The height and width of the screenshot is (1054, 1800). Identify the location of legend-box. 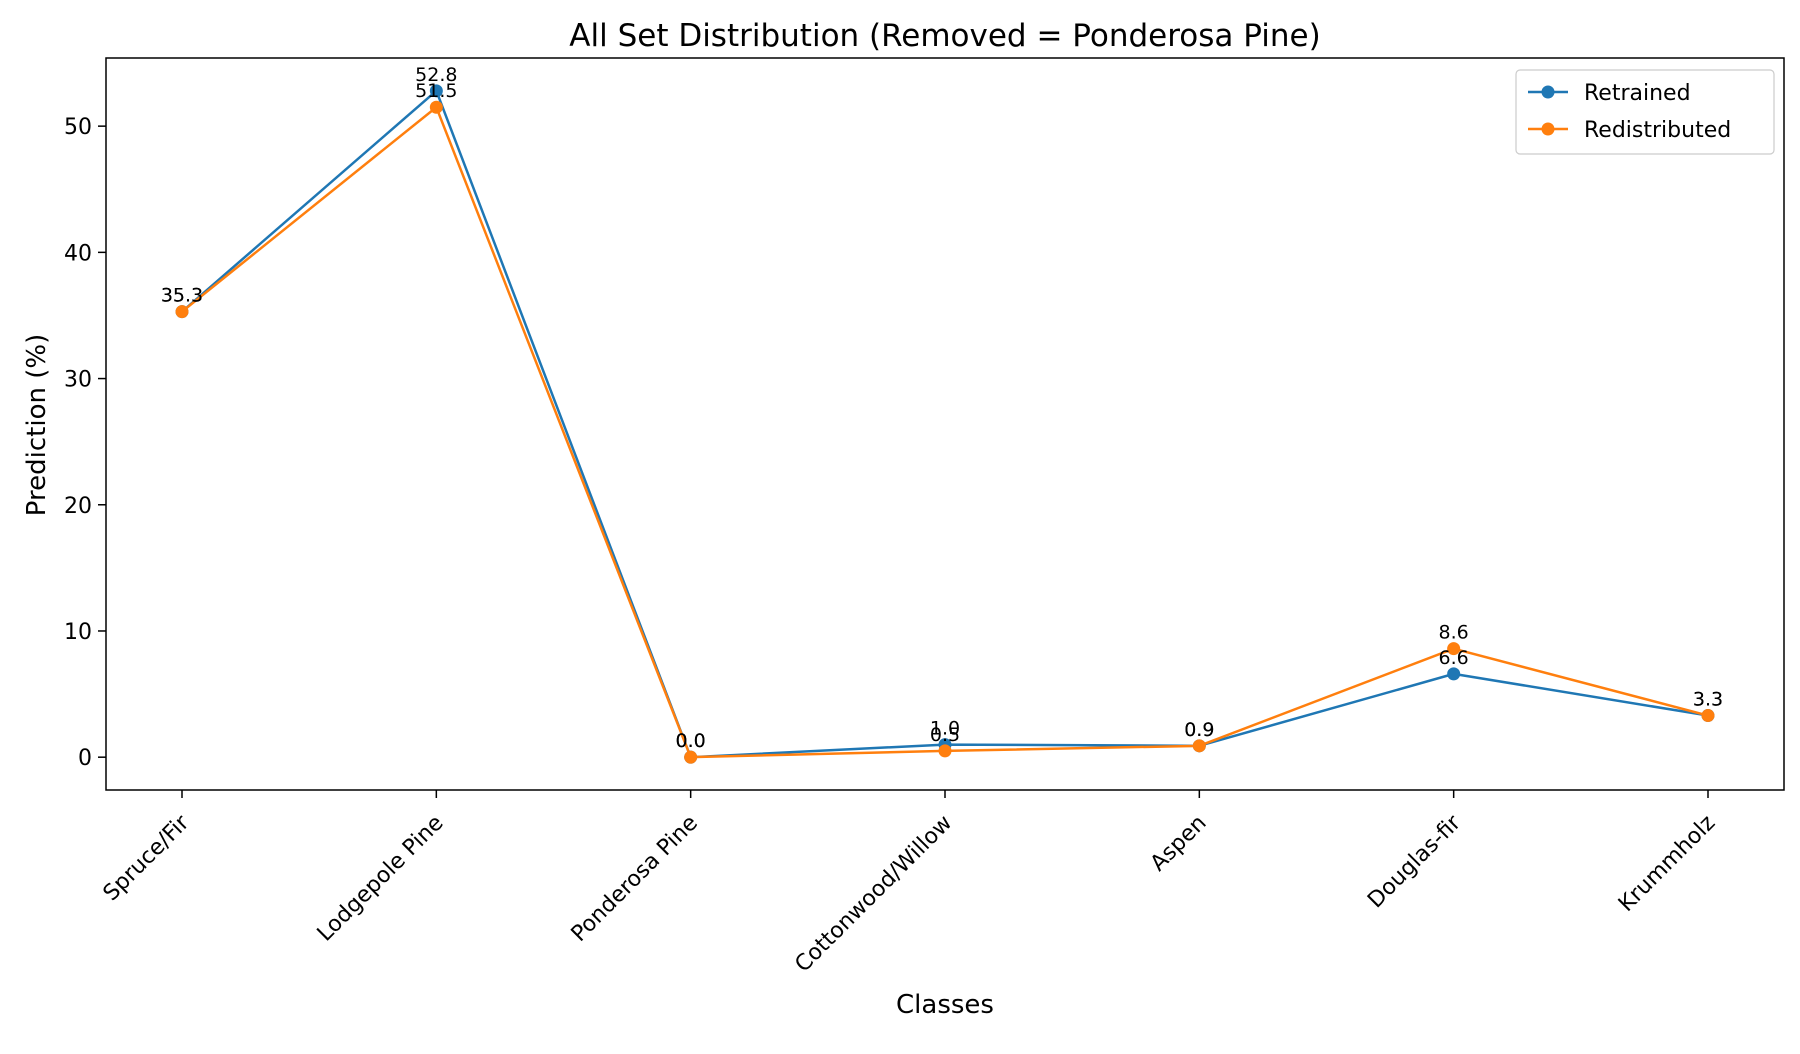
(1645, 112).